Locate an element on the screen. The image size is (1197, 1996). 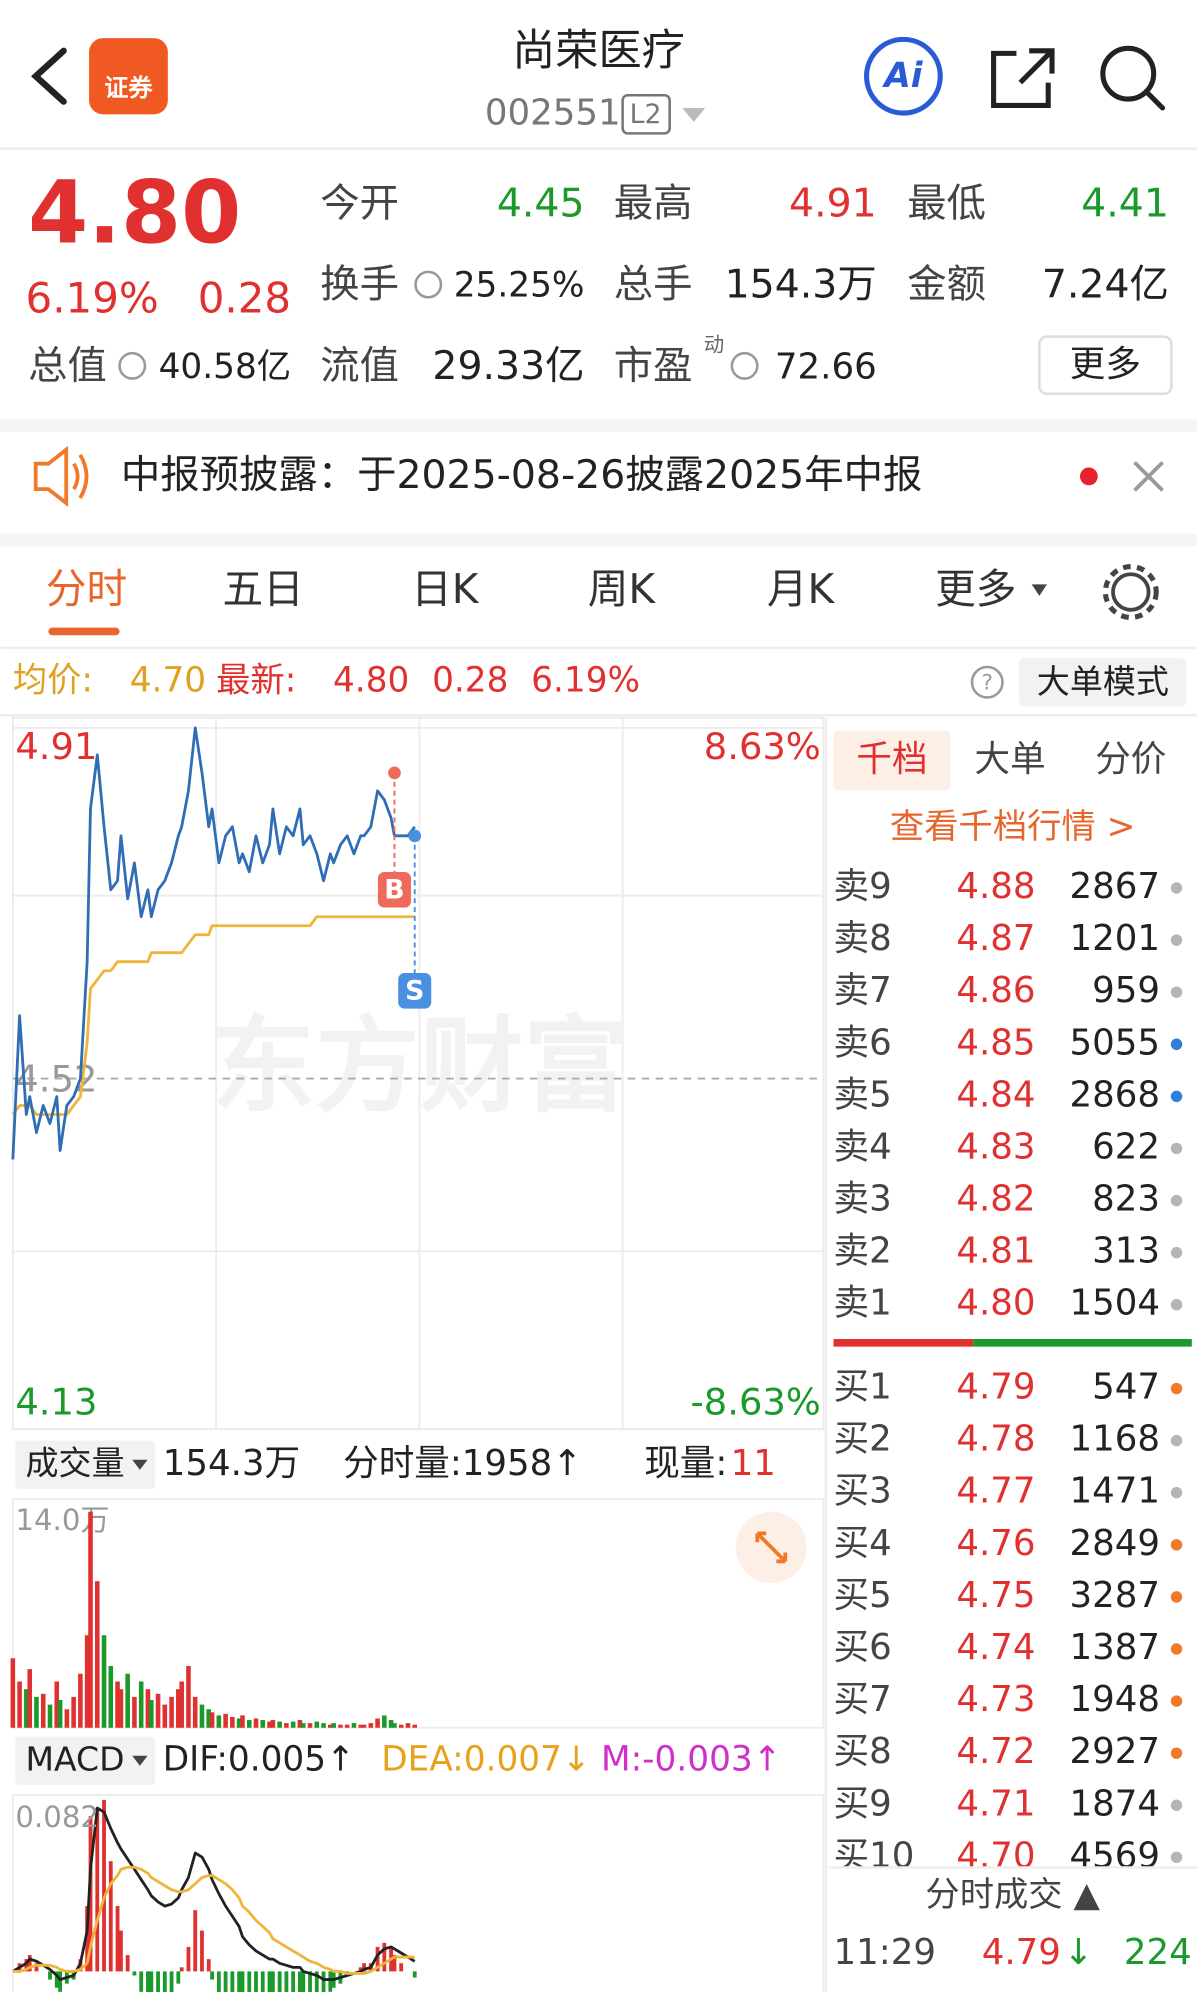
book-label: 卖2 is located at coordinates (863, 1251).